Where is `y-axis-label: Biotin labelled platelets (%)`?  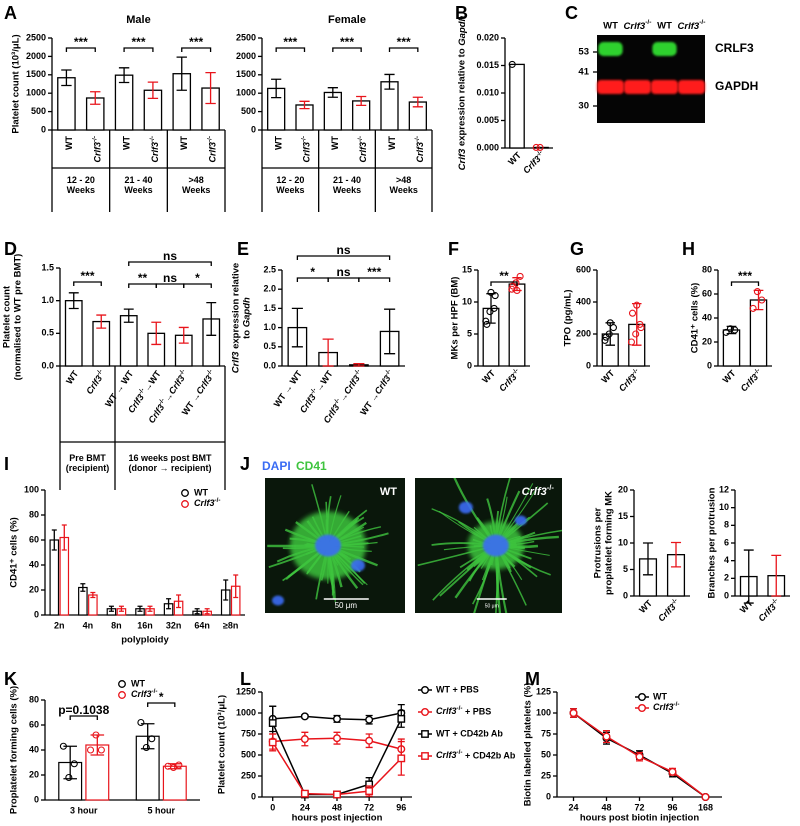 y-axis-label: Biotin labelled platelets (%) is located at coordinates (528, 745).